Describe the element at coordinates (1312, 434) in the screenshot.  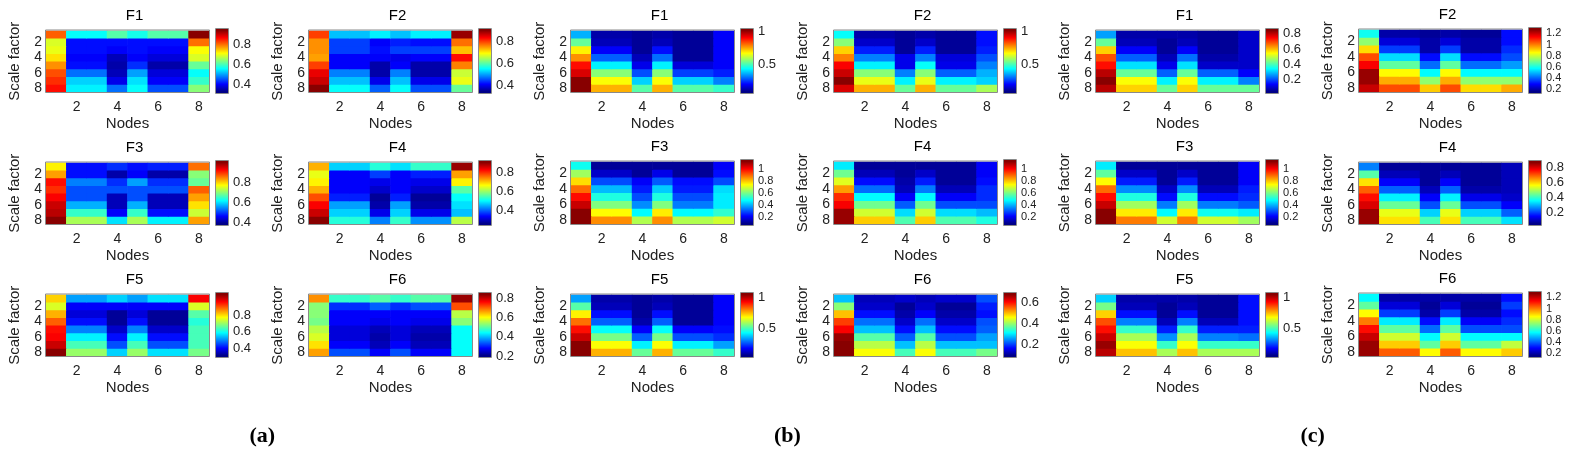
I see `text: (c)` at that location.